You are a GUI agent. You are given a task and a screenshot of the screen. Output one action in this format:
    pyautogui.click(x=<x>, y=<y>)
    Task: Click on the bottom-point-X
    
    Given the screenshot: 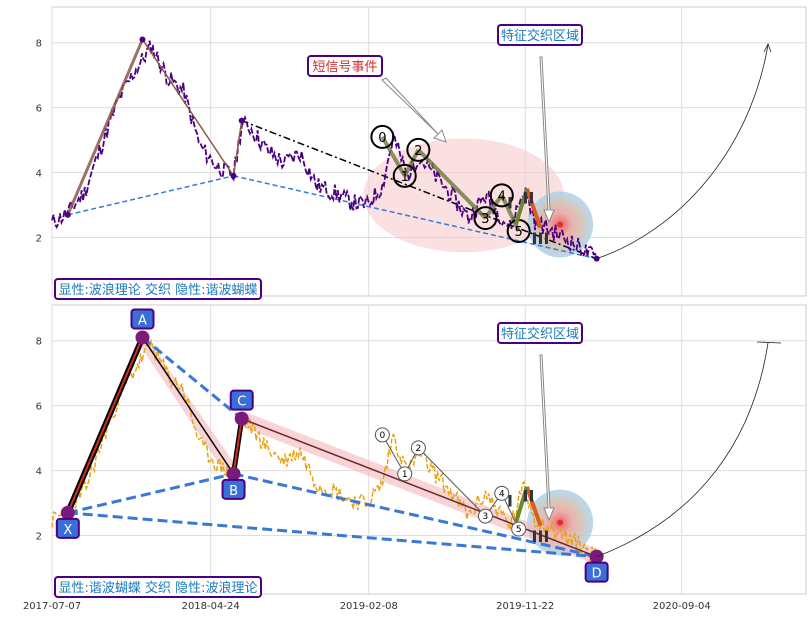 What is the action you would take?
    pyautogui.click(x=67, y=512)
    